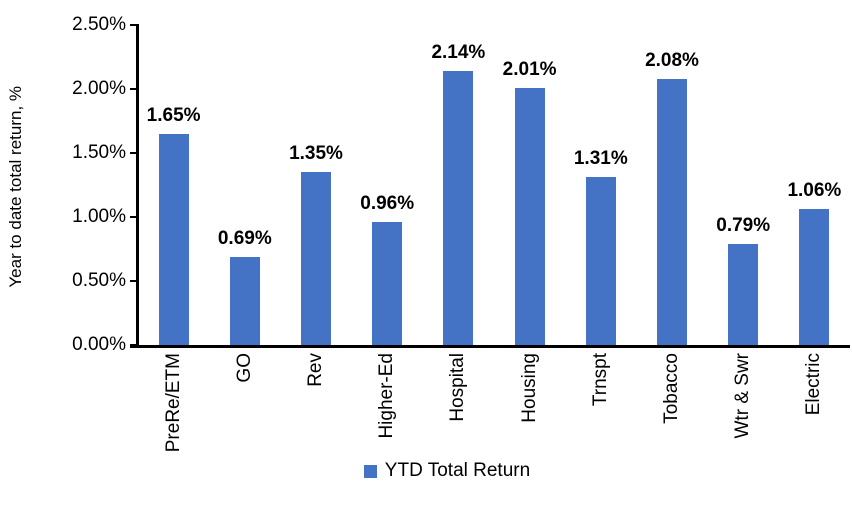  What do you see at coordinates (244, 238) in the screenshot?
I see `bar-value-label: 0.69%` at bounding box center [244, 238].